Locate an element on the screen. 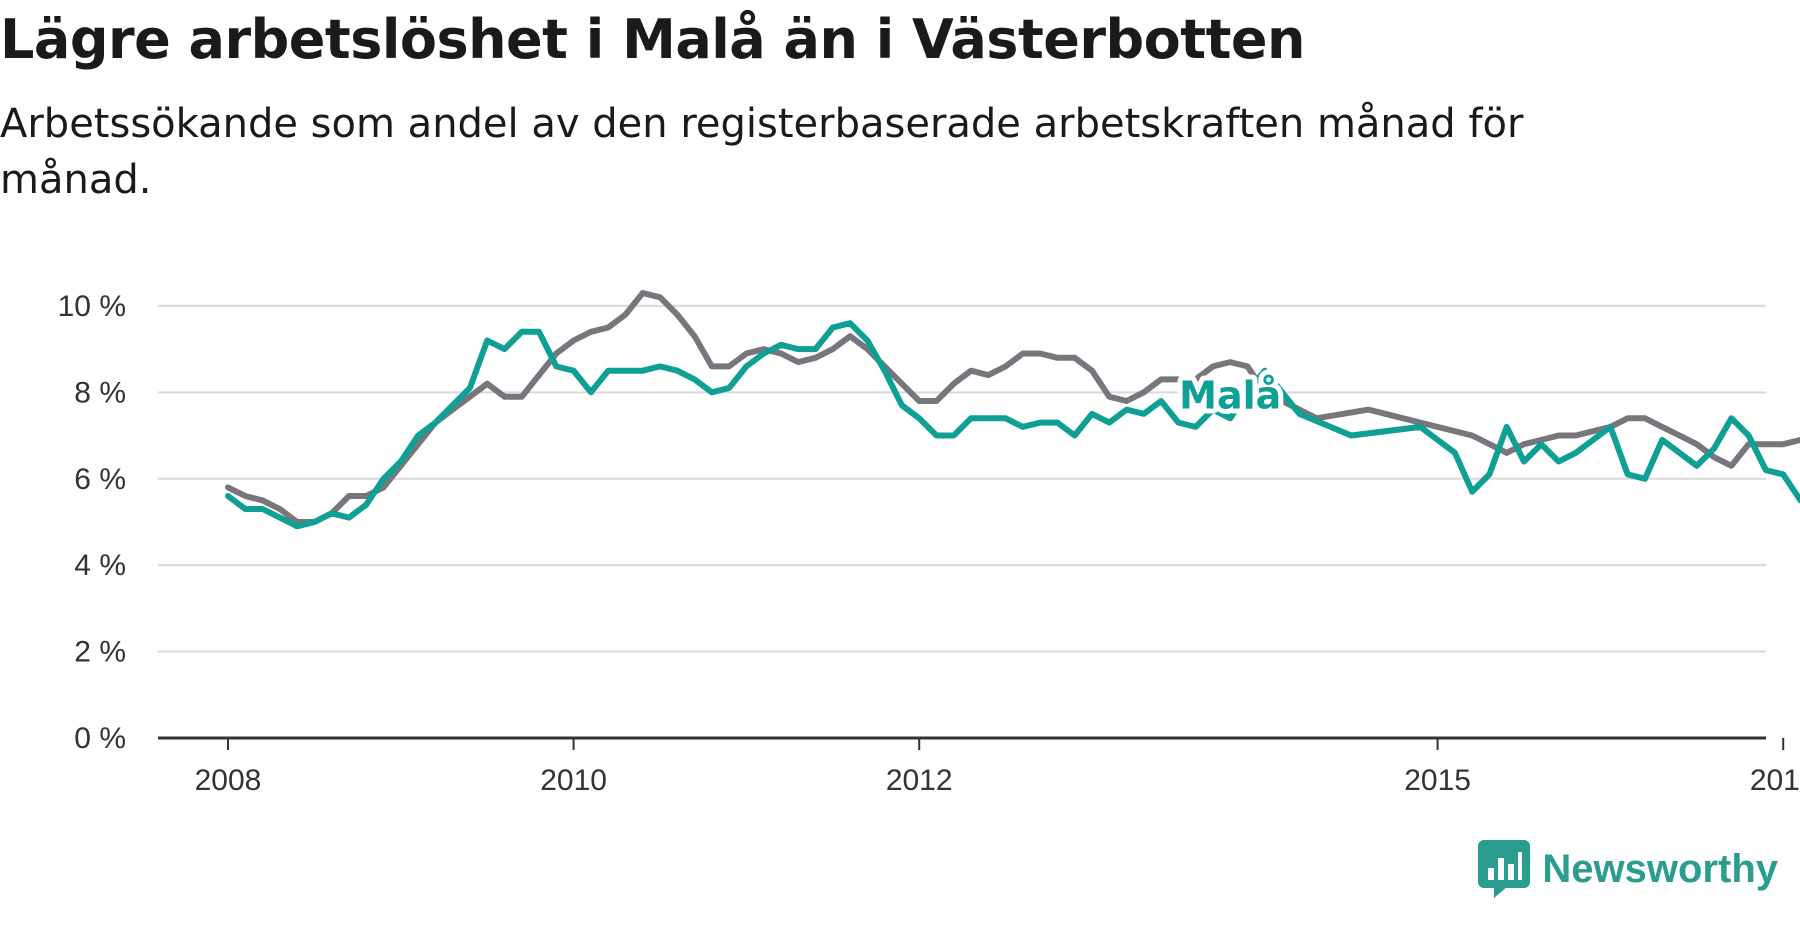 Image resolution: width=1800 pixels, height=948 pixels. newsworthy-icon is located at coordinates (1504, 869).